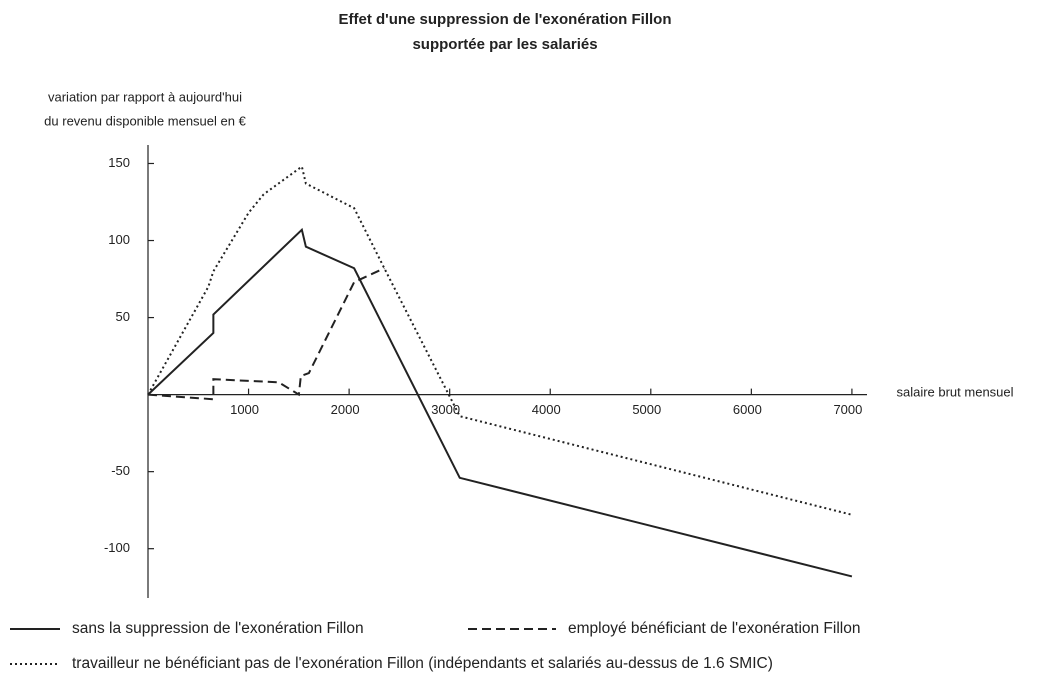 The width and height of the screenshot is (1048, 679). I want to click on x-tick-label: 2000, so click(345, 409).